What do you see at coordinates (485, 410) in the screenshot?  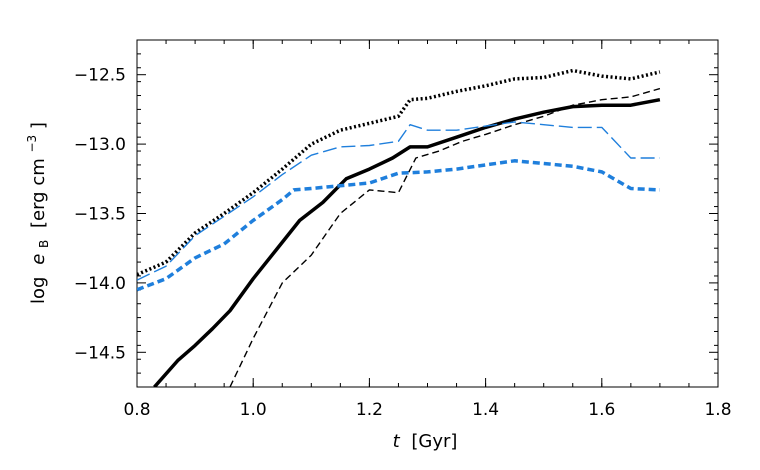 I see `x-tick-label: 1.4` at bounding box center [485, 410].